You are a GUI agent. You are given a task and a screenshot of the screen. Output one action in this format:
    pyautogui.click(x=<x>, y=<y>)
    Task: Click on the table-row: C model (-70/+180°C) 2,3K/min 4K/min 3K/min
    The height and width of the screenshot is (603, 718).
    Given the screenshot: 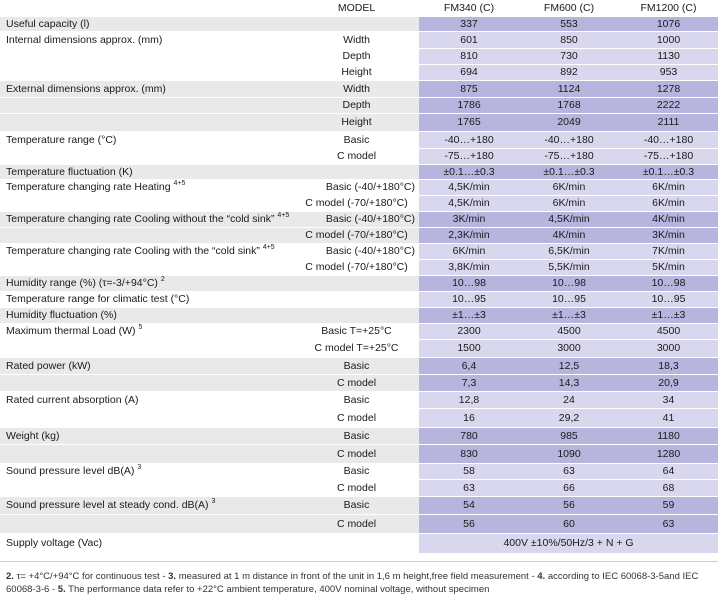 What is the action you would take?
    pyautogui.click(x=359, y=235)
    